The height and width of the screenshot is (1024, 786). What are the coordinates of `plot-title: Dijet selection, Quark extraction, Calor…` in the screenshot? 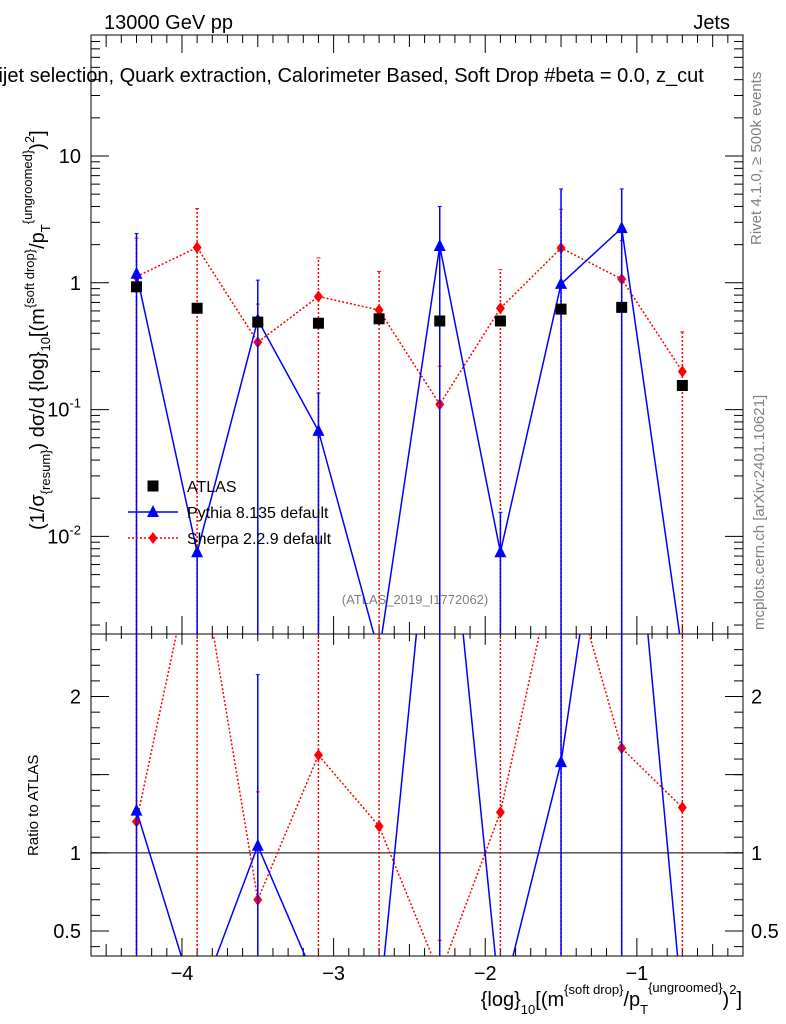 It's located at (352, 76).